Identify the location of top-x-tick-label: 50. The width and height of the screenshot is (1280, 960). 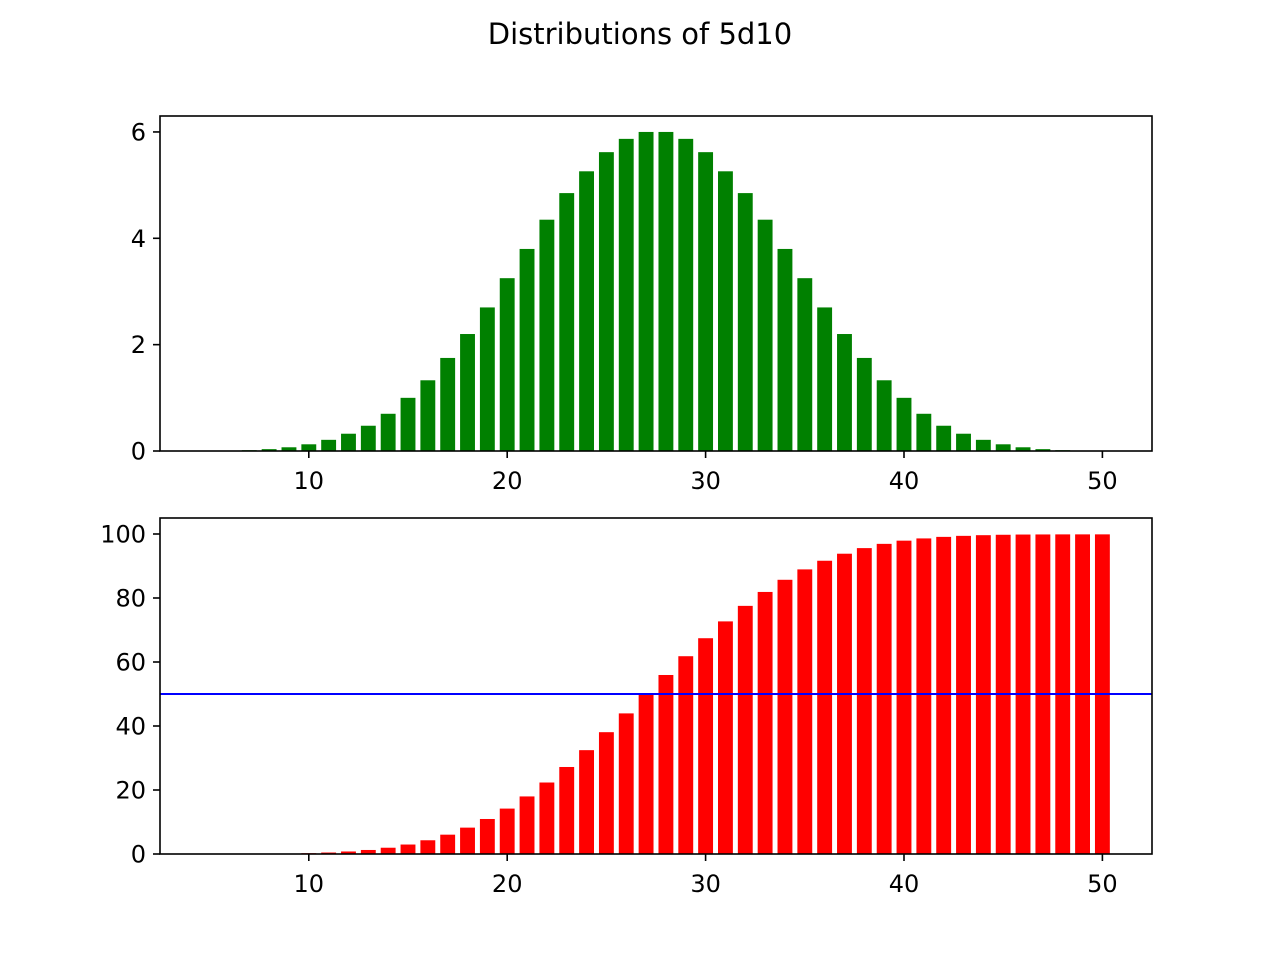
(1102, 481).